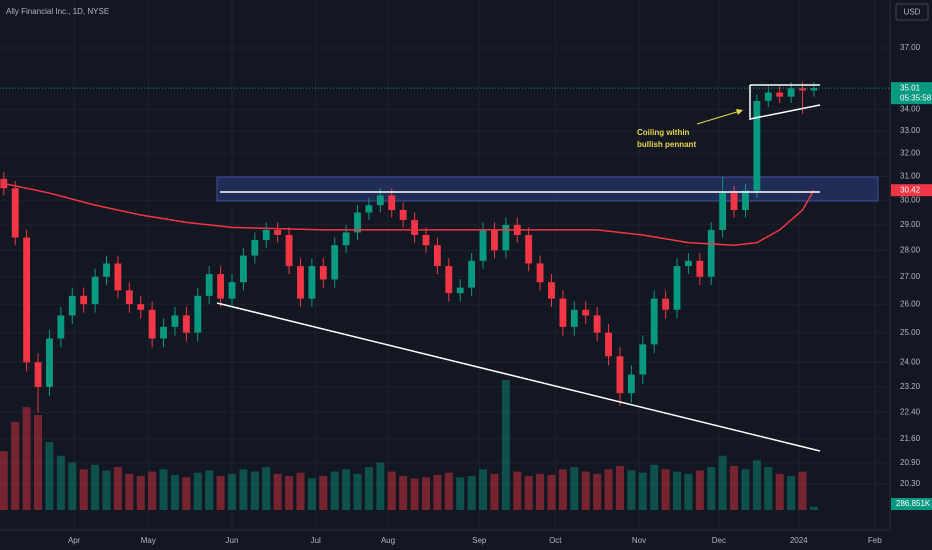 This screenshot has height=550, width=932. What do you see at coordinates (639, 540) in the screenshot?
I see `x-tick-label: Nov` at bounding box center [639, 540].